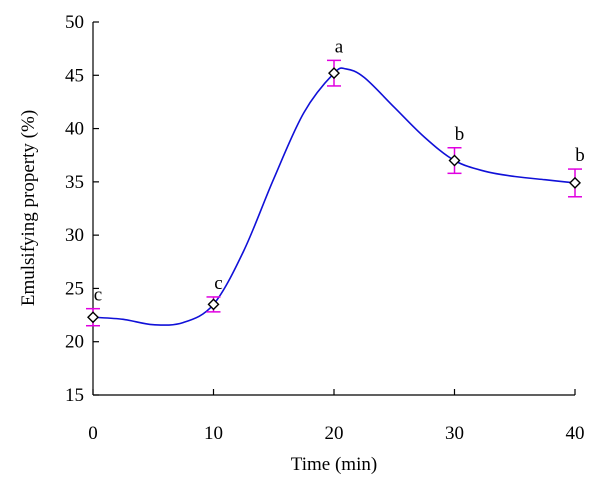  I want to click on y-axis-title: Emulsifying property (%), so click(28, 208).